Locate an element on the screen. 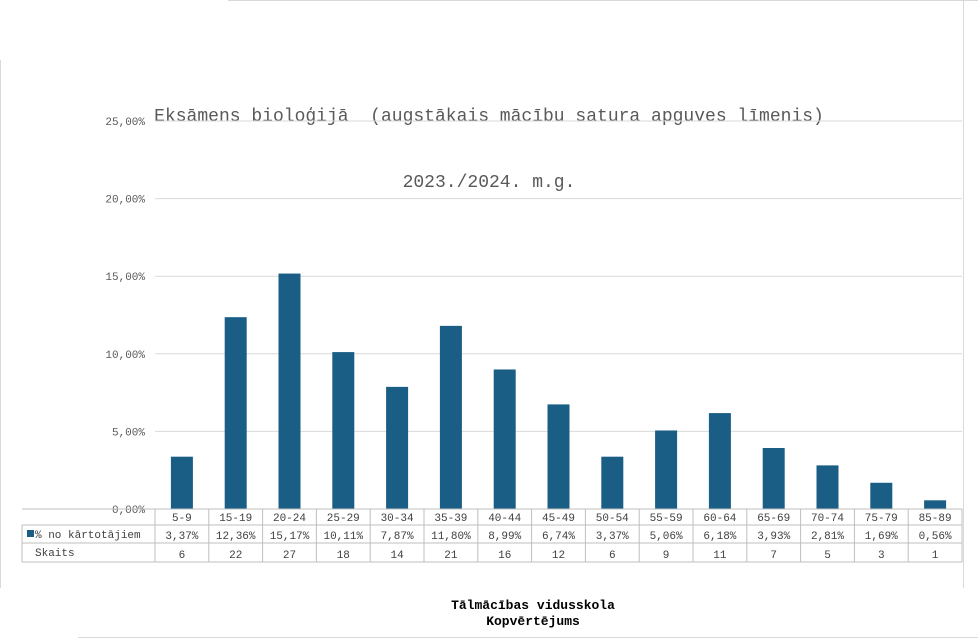 The height and width of the screenshot is (639, 978). table-row-name: Skaits is located at coordinates (55, 554).